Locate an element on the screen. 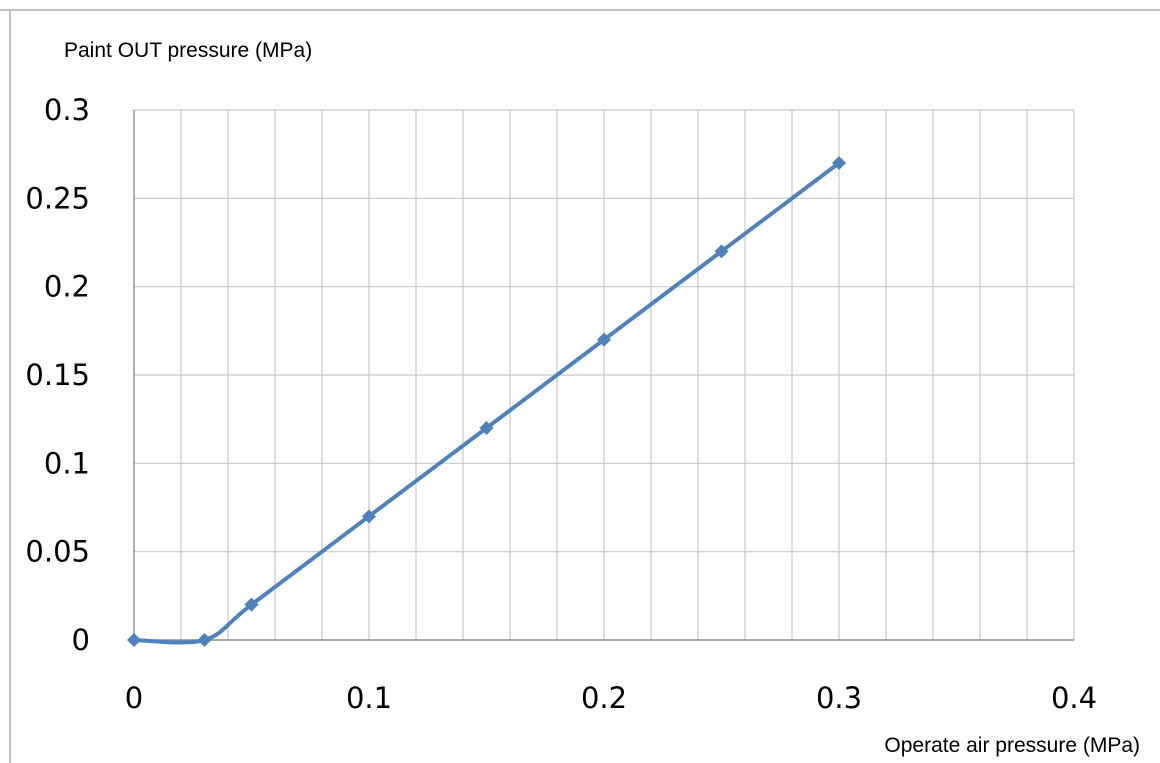 The height and width of the screenshot is (763, 1160). x-axis-title: Operate air pressure (MPa) is located at coordinates (1012, 745).